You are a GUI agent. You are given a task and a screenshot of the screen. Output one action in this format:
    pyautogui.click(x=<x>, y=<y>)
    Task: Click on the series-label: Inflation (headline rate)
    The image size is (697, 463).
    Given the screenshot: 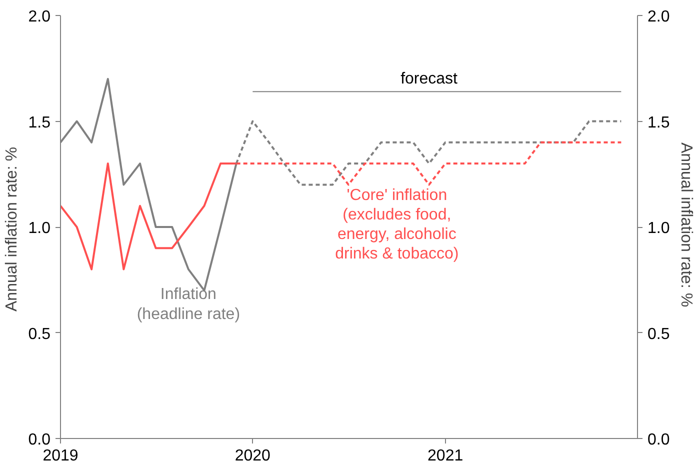 What is the action you would take?
    pyautogui.click(x=188, y=304)
    